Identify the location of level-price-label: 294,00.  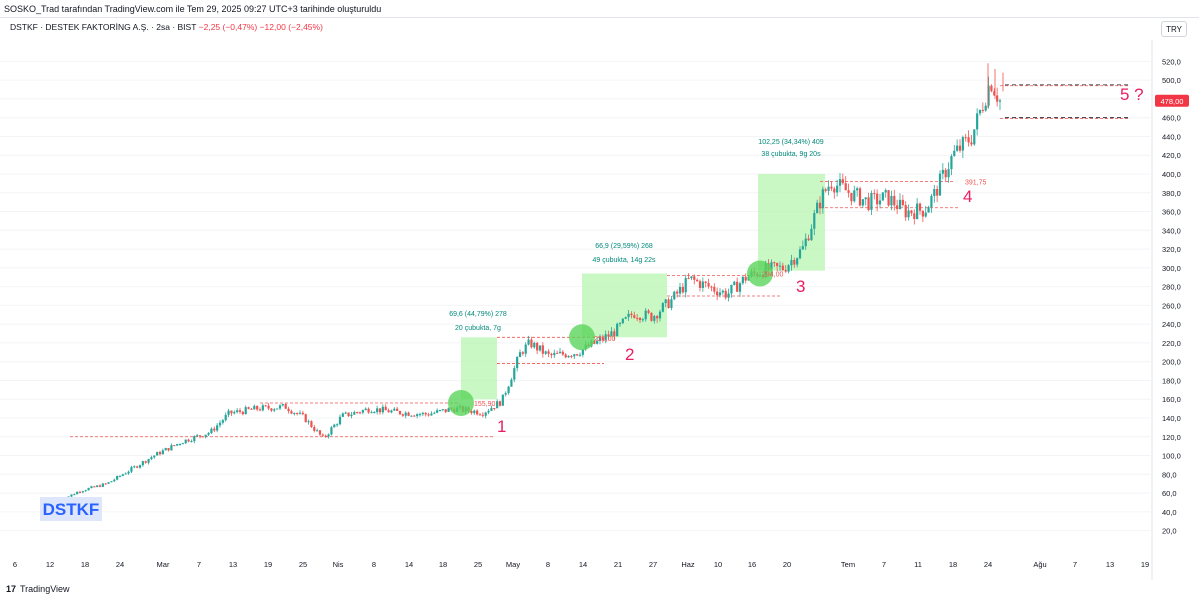
(773, 274).